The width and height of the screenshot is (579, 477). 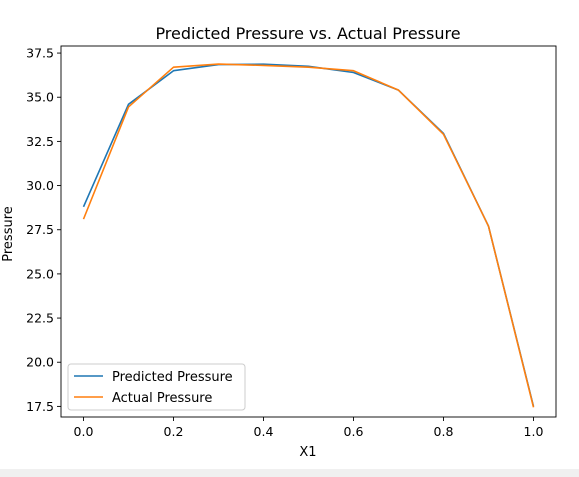 I want to click on y-tick-label: 25.0, so click(x=40, y=273).